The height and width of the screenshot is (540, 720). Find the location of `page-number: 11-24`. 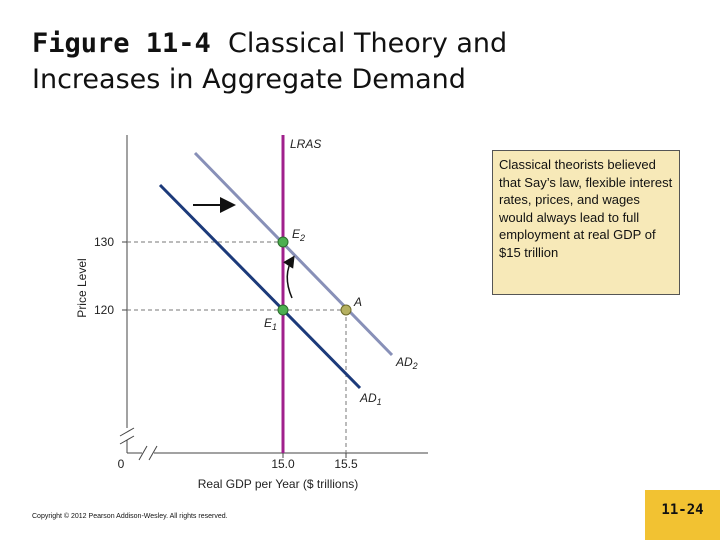

page-number: 11-24 is located at coordinates (682, 515).